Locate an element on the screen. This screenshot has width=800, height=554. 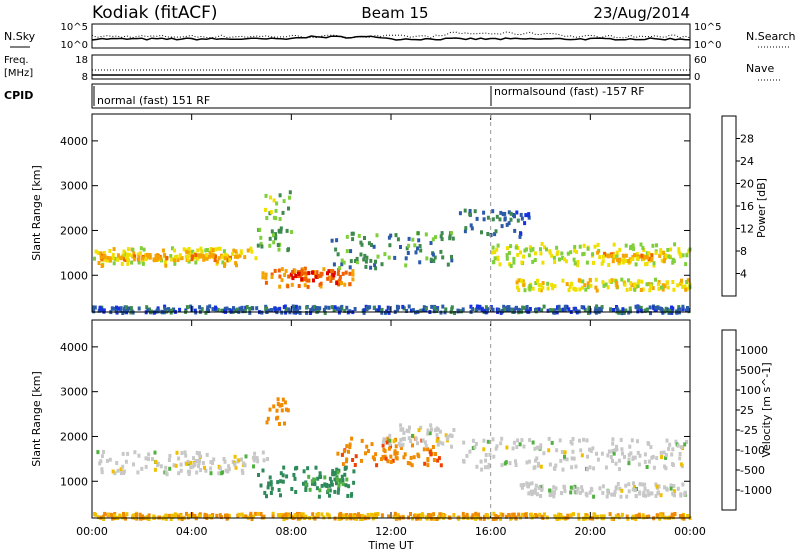
freq-label-2: [MHz] is located at coordinates (18, 73).